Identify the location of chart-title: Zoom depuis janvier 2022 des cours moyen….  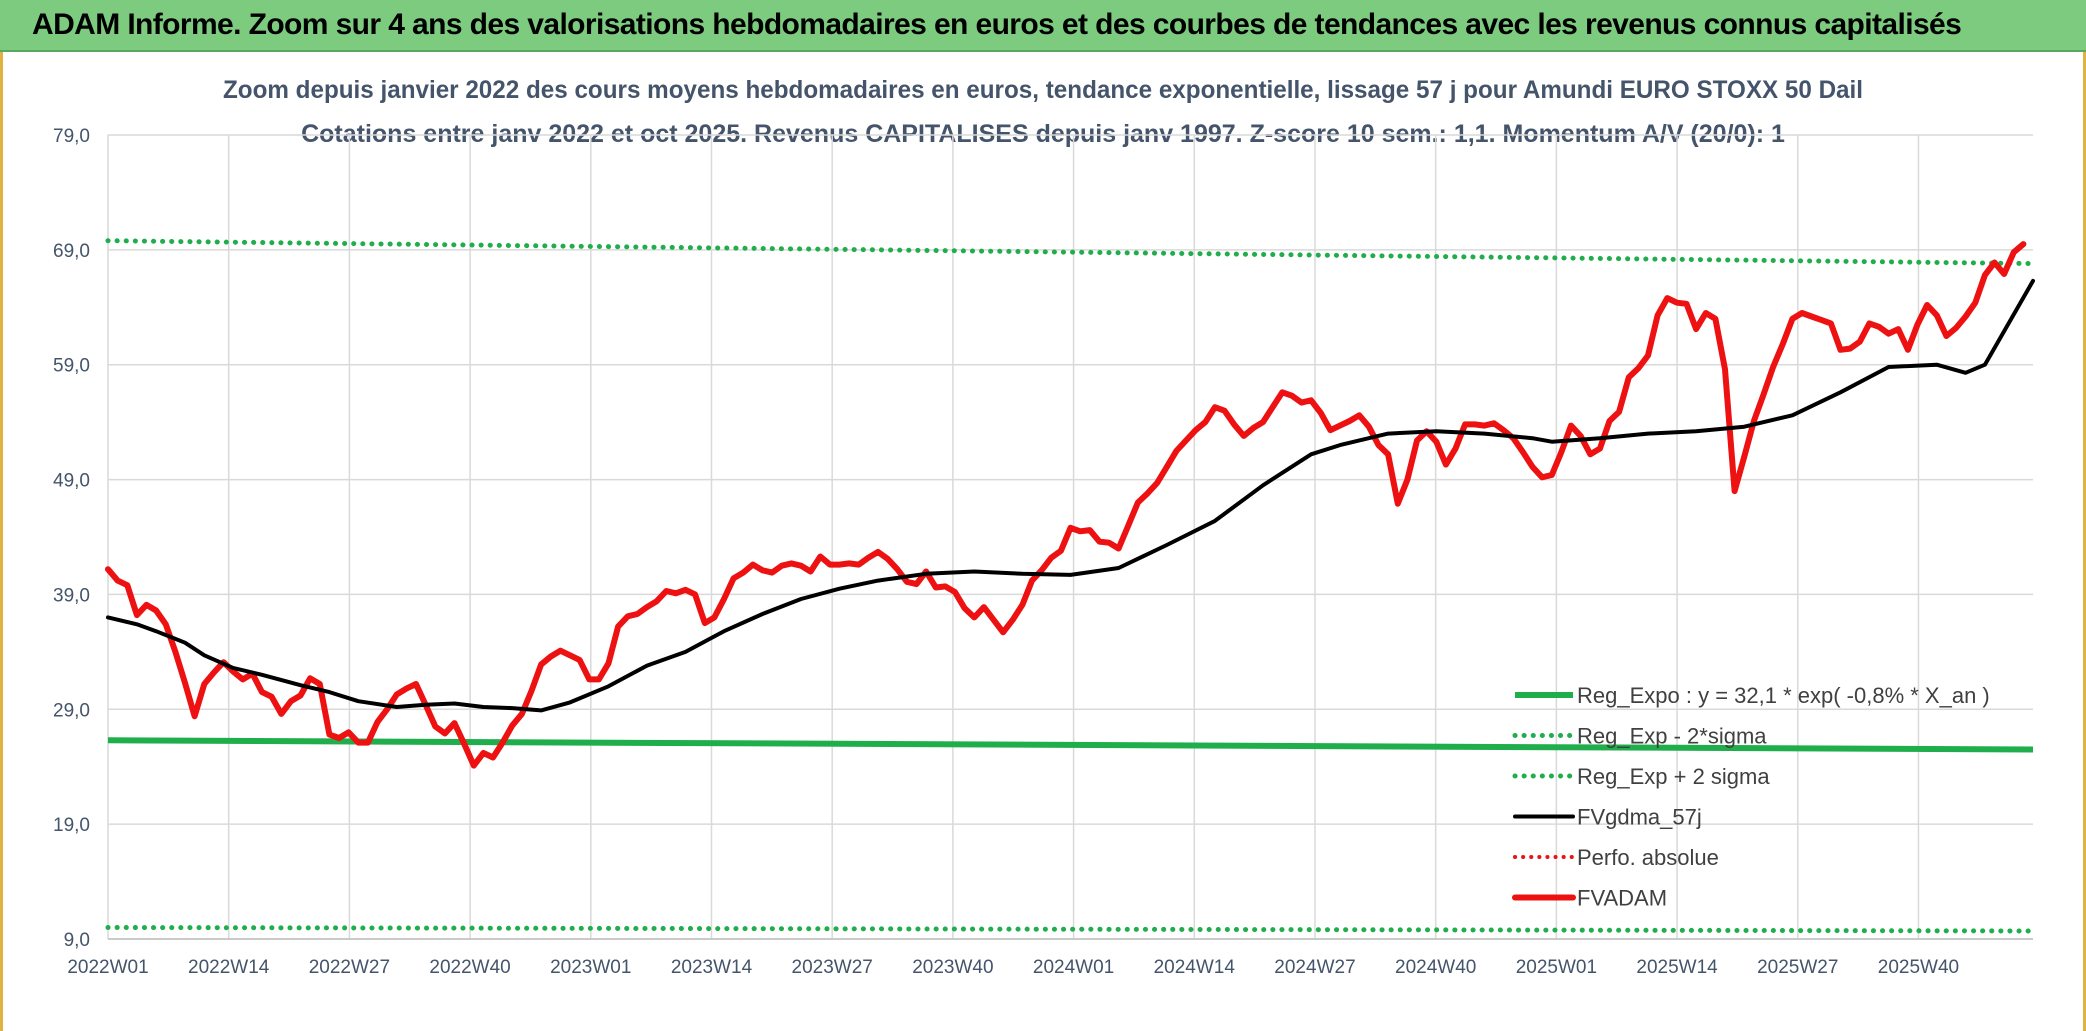
(1043, 90).